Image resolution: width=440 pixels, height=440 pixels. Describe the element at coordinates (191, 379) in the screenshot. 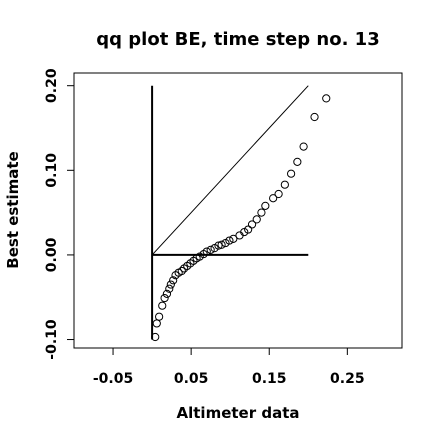

I see `x-tick-label: 0.05` at that location.